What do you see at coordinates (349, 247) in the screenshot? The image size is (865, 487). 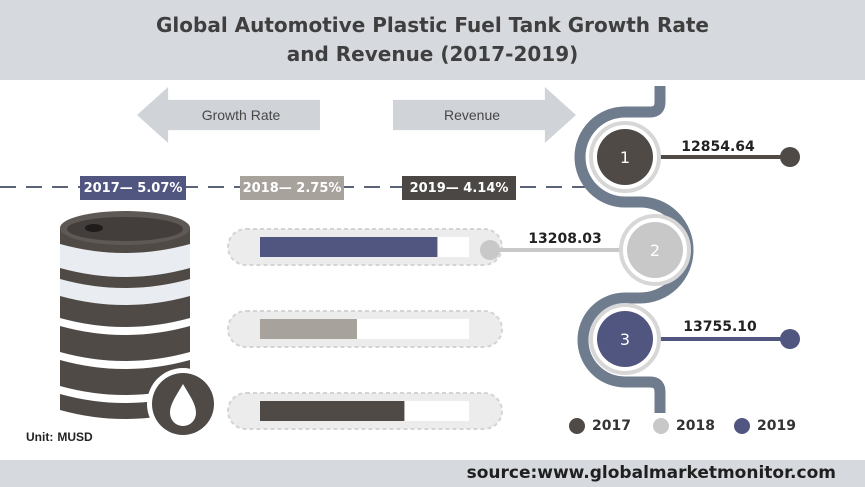 I see `bar-fill-2017` at bounding box center [349, 247].